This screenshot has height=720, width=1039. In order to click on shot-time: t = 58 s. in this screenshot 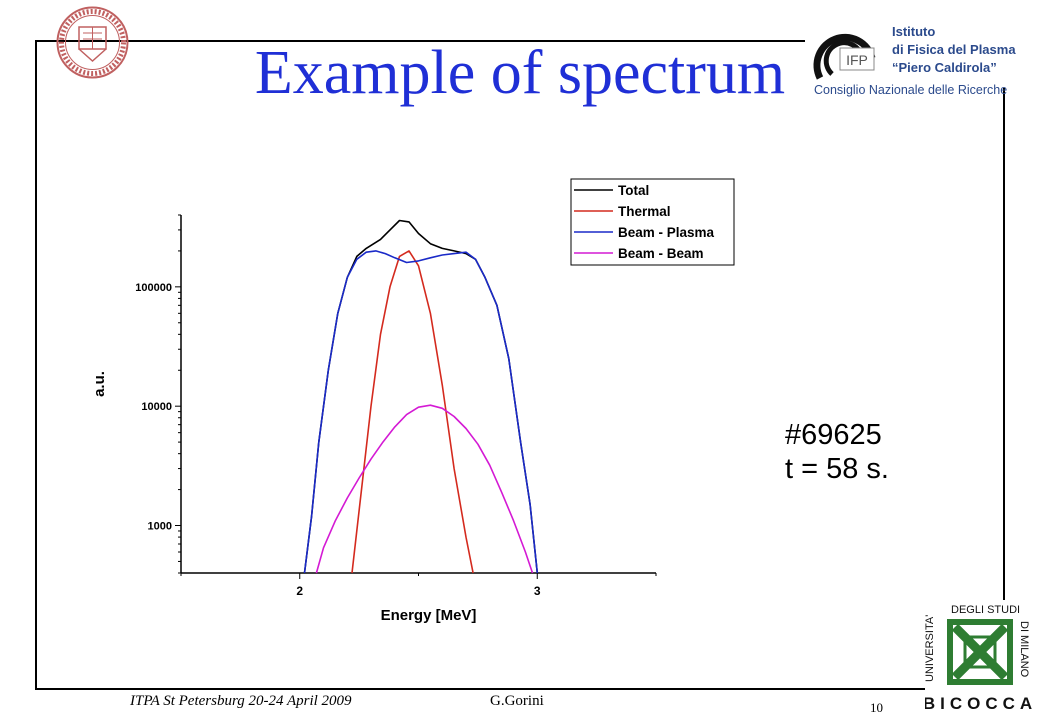, I will do `click(837, 469)`.